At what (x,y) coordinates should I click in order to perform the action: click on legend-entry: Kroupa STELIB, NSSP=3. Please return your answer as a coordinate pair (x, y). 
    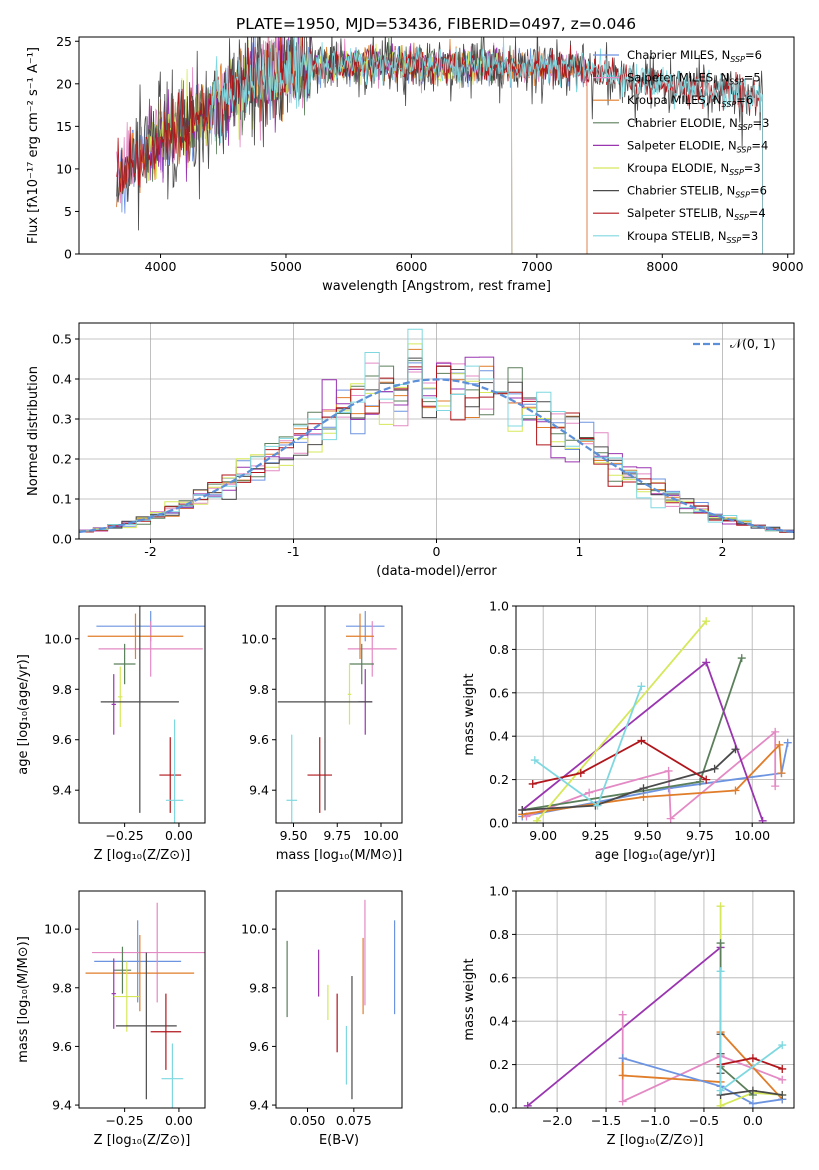
    Looking at the image, I should click on (692, 237).